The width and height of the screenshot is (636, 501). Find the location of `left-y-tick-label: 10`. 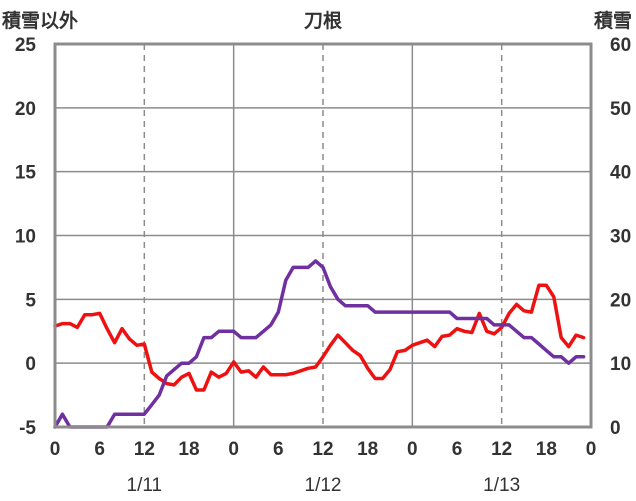

left-y-tick-label: 10 is located at coordinates (25, 237).